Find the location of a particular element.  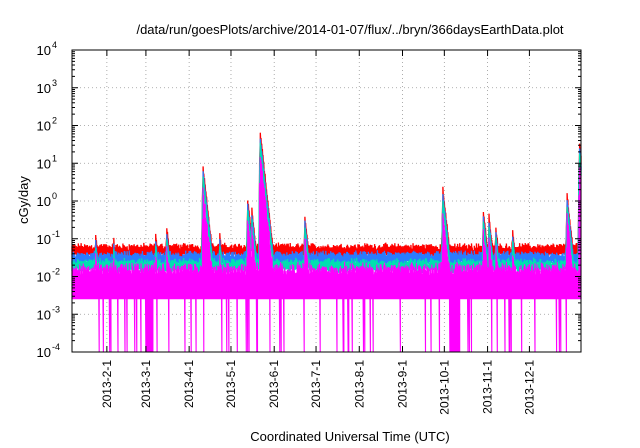

x-tick-label: 2013-11-1 is located at coordinates (488, 387).